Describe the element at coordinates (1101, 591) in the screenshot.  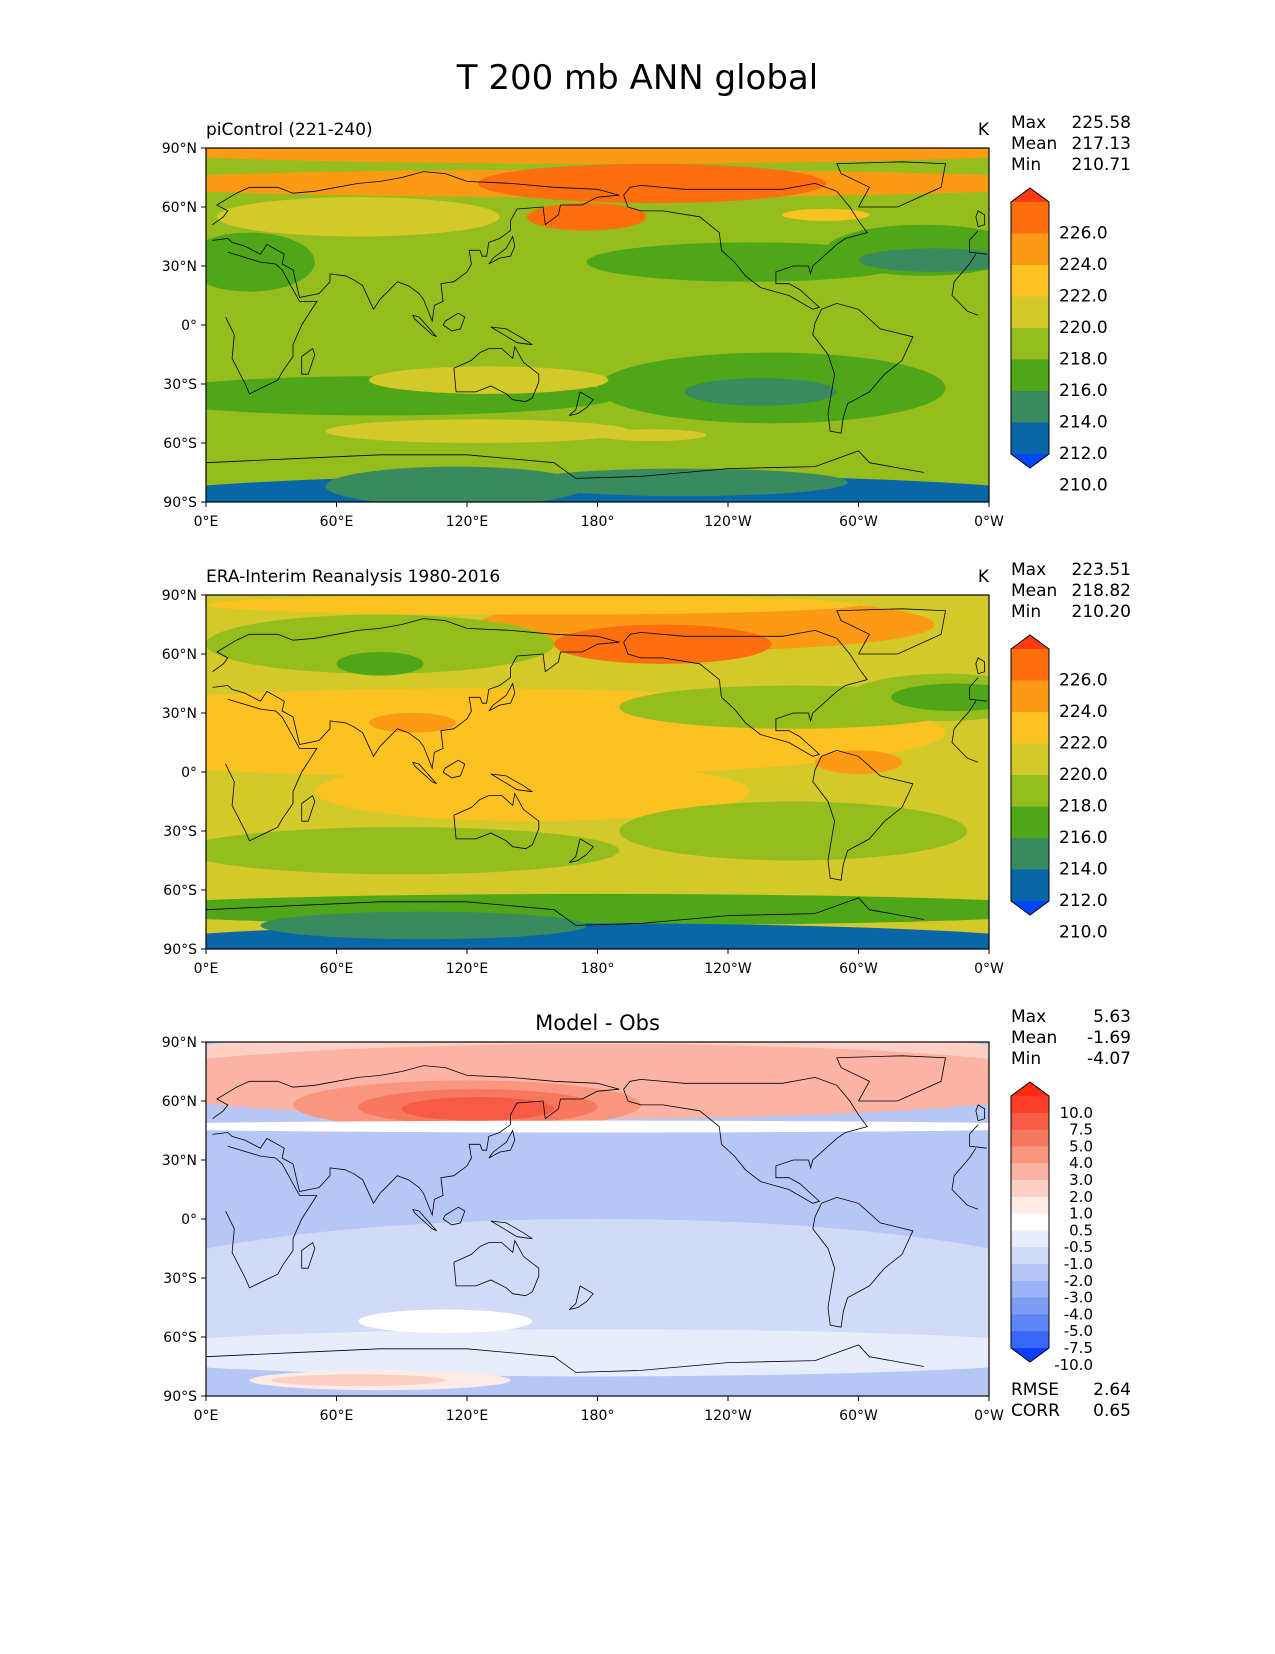
I see `stat-value: 218.82` at that location.